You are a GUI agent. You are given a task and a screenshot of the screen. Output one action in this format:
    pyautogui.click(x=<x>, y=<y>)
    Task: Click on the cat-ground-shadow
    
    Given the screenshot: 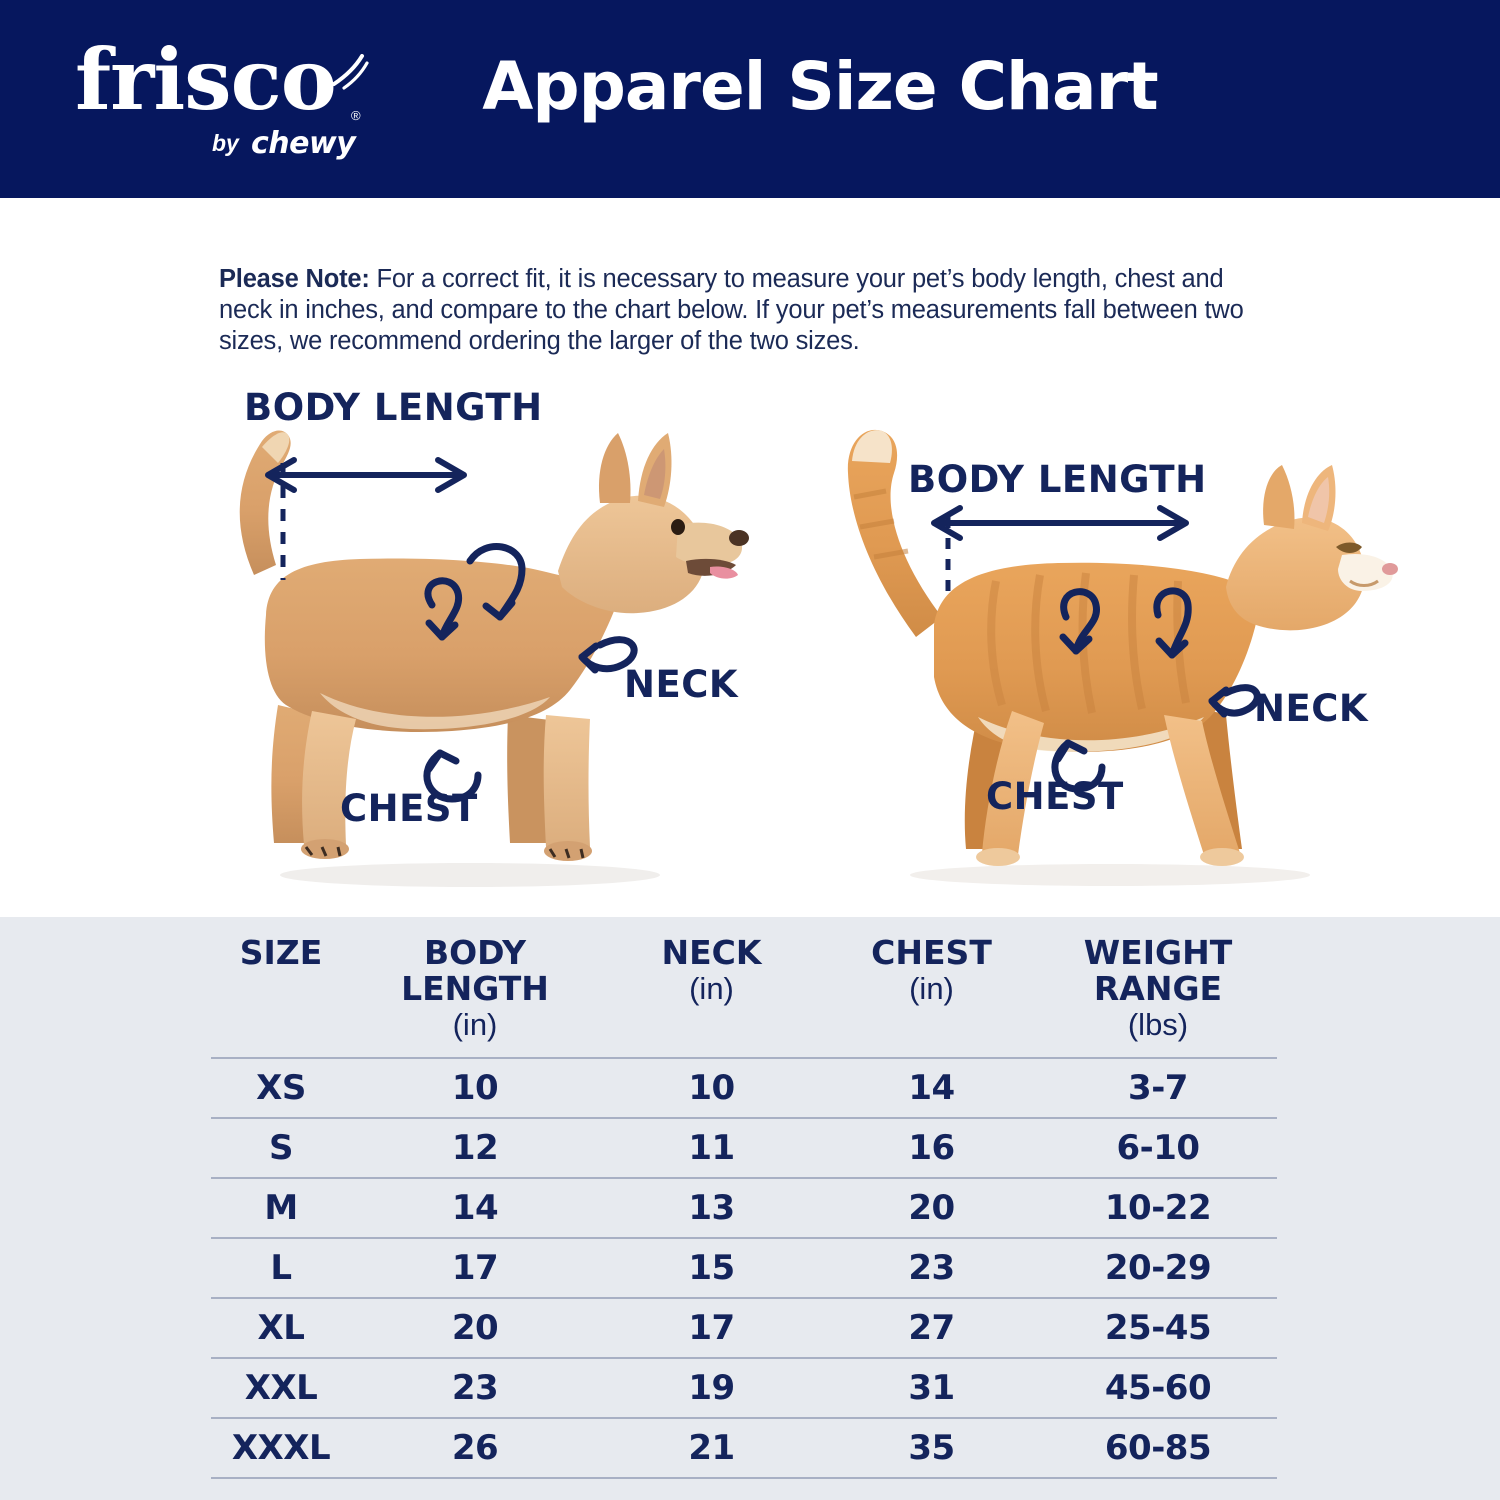 What is the action you would take?
    pyautogui.click(x=1110, y=875)
    